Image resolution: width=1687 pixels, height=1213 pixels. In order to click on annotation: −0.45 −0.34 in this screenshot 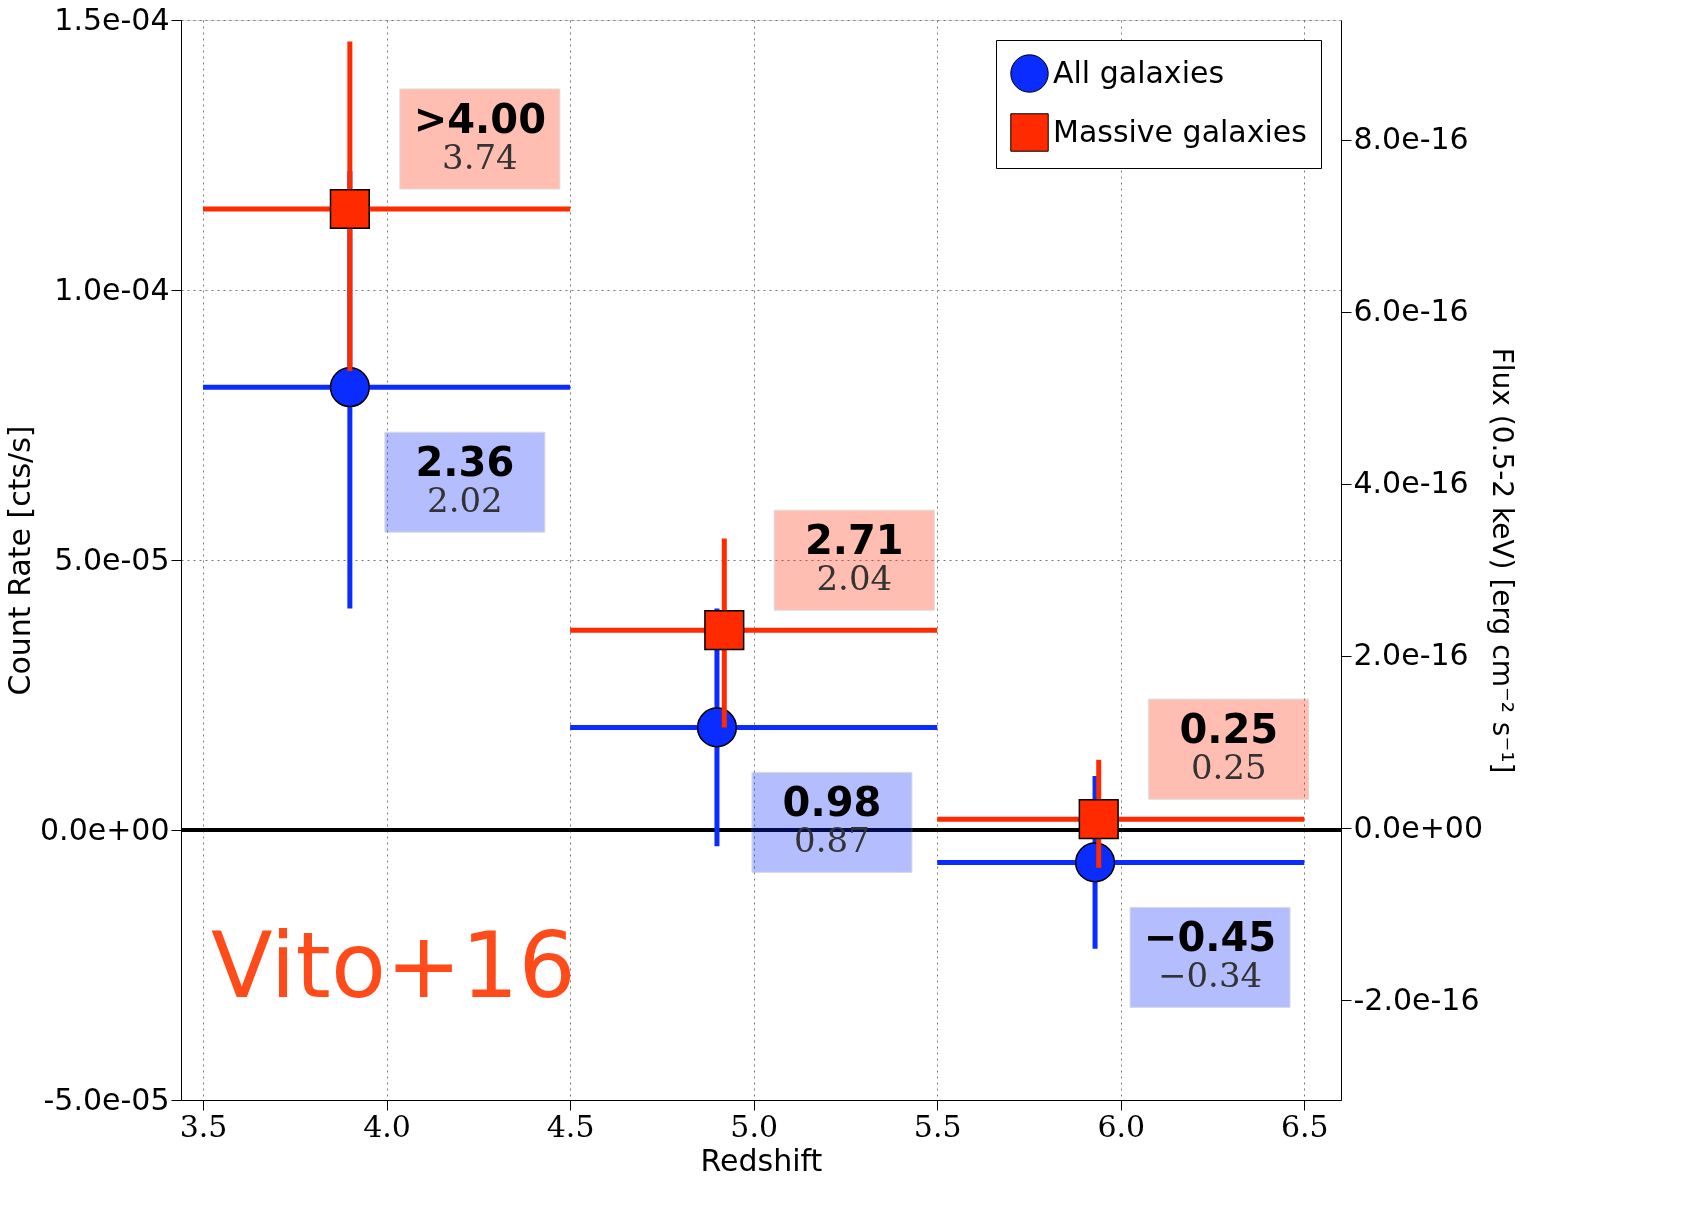, I will do `click(1210, 955)`.